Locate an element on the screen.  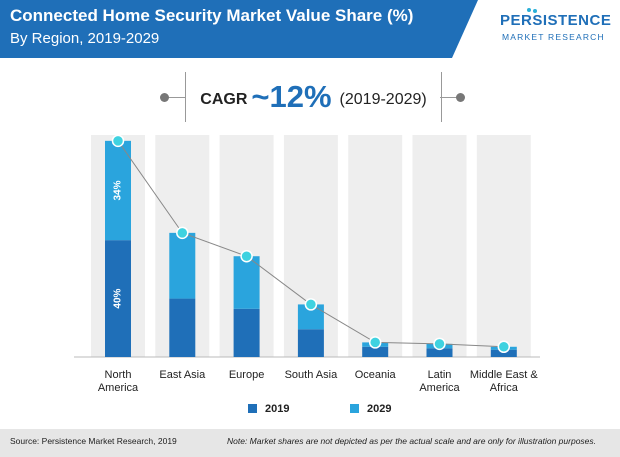
legend-swatch-2029 is located at coordinates (354, 408).